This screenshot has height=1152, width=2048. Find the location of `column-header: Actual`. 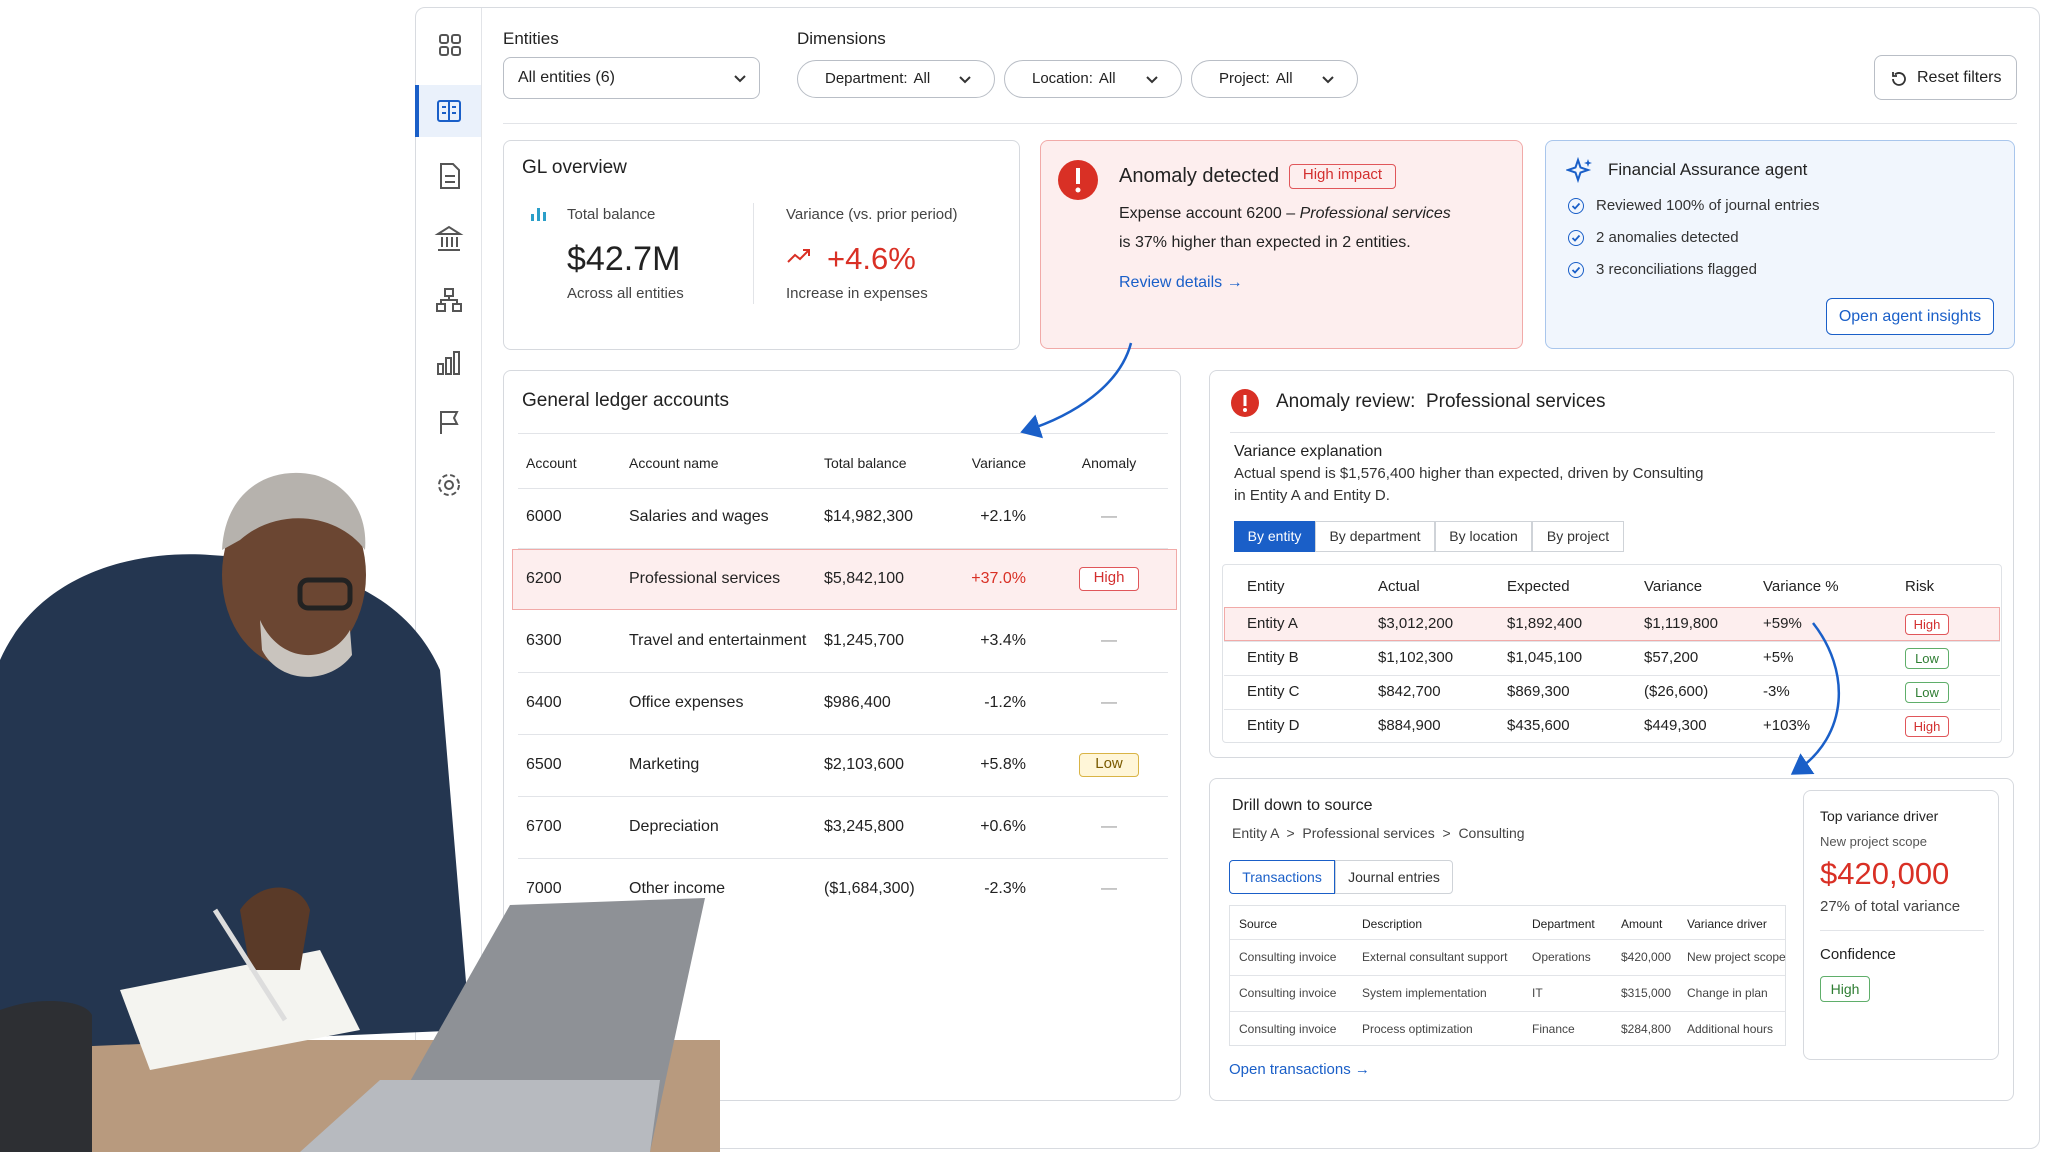

column-header: Actual is located at coordinates (1399, 586).